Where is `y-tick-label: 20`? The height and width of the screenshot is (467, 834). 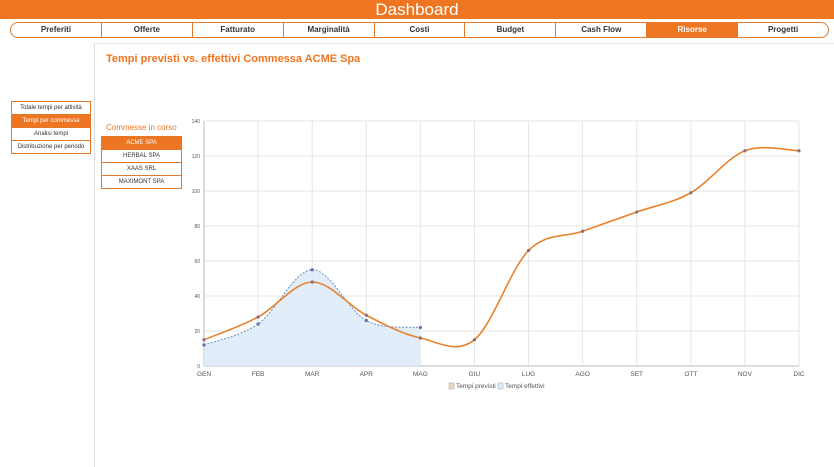
y-tick-label: 20 is located at coordinates (197, 332).